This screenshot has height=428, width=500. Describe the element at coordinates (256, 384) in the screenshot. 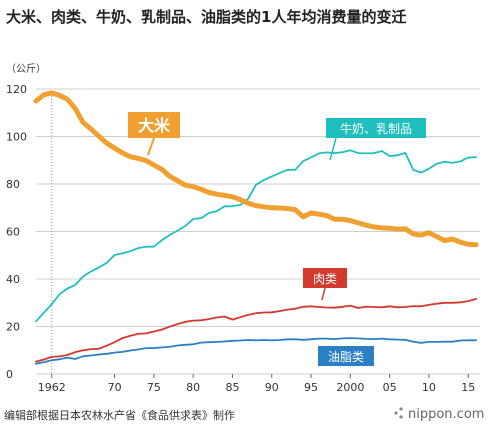

I see `x-axis-ticks: 1962 70 75 80 85 90 95 2000 05 10 15` at that location.